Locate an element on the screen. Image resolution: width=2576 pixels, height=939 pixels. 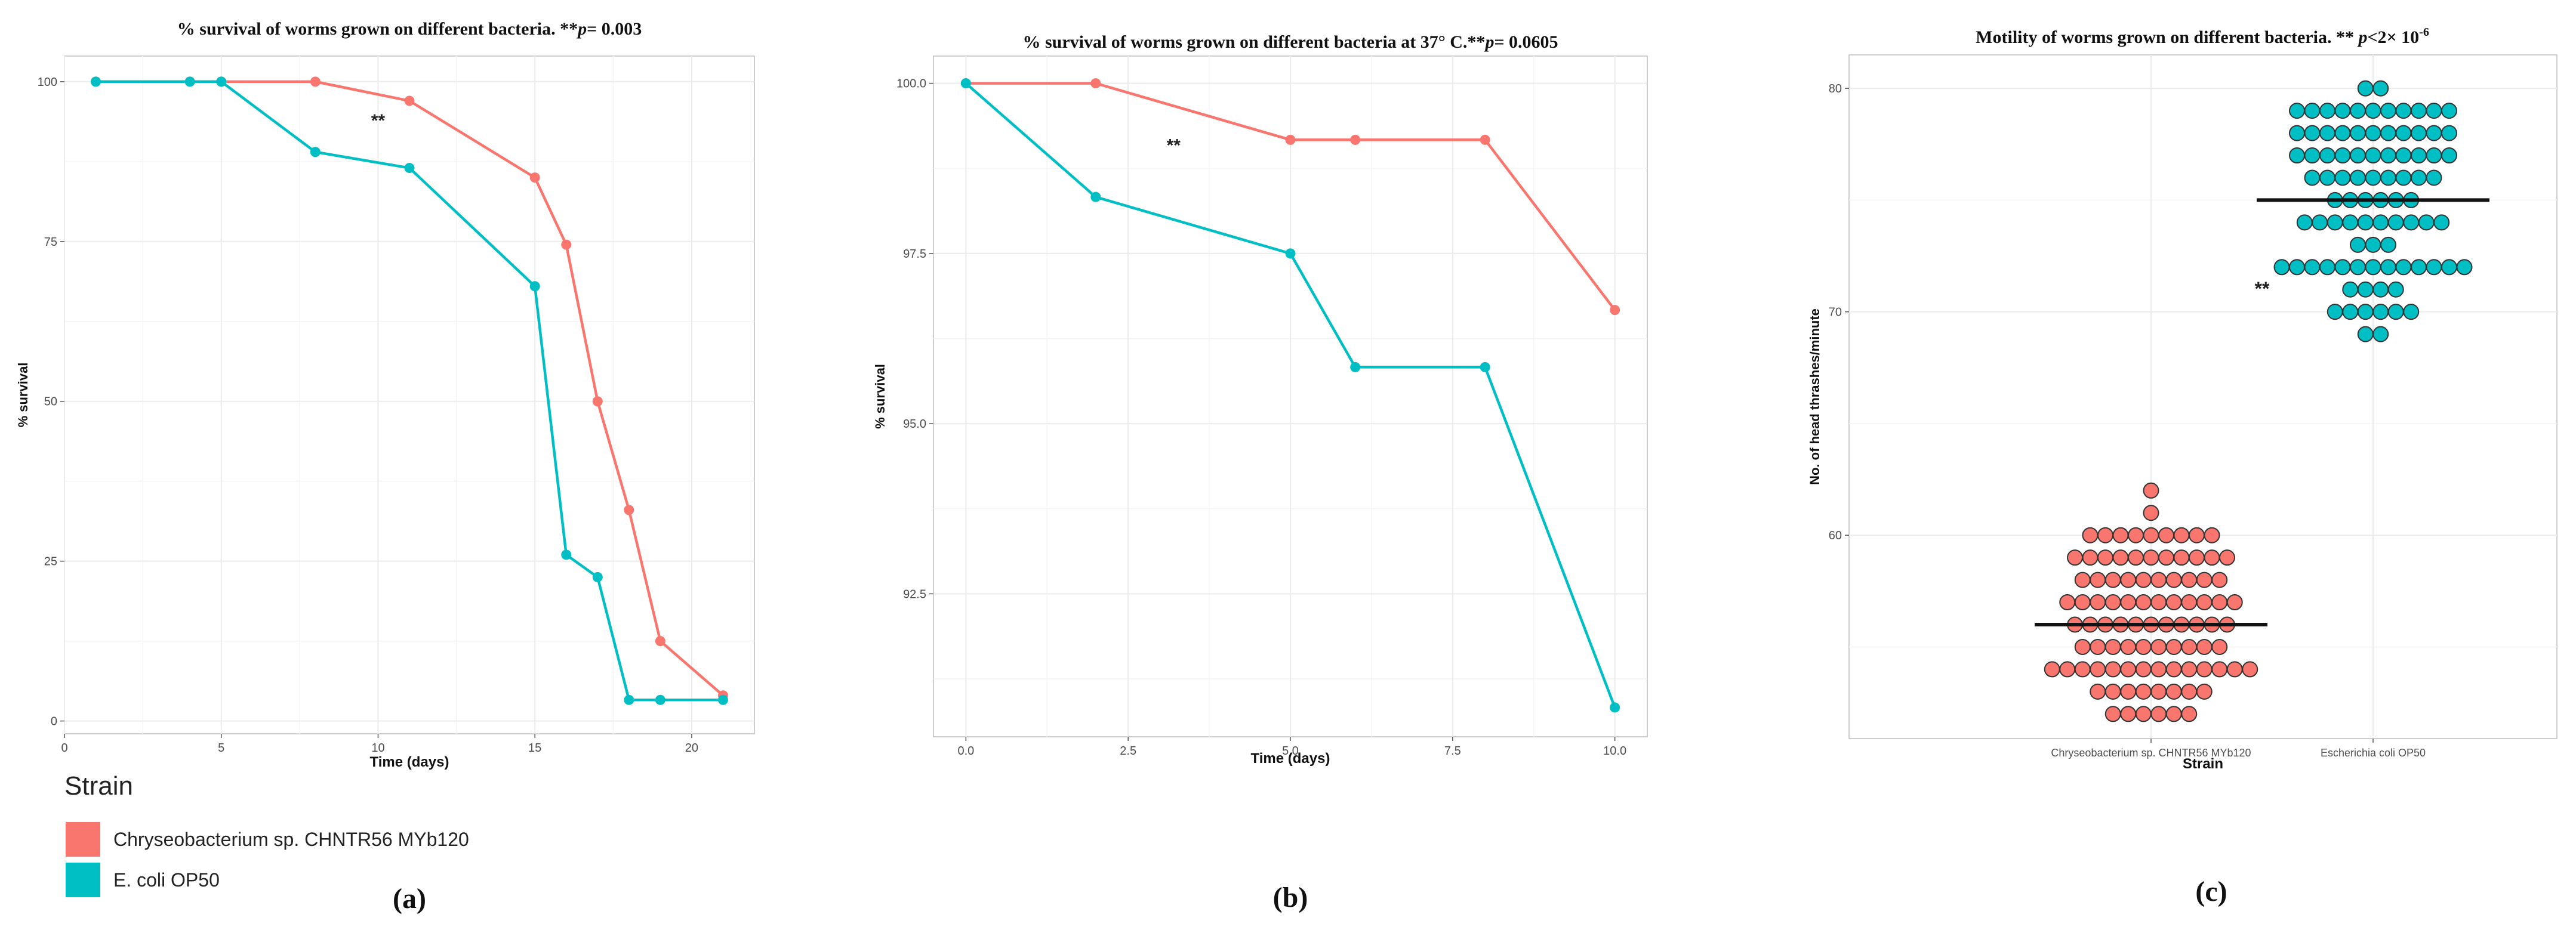
x-axis-label: Strain is located at coordinates (2203, 764).